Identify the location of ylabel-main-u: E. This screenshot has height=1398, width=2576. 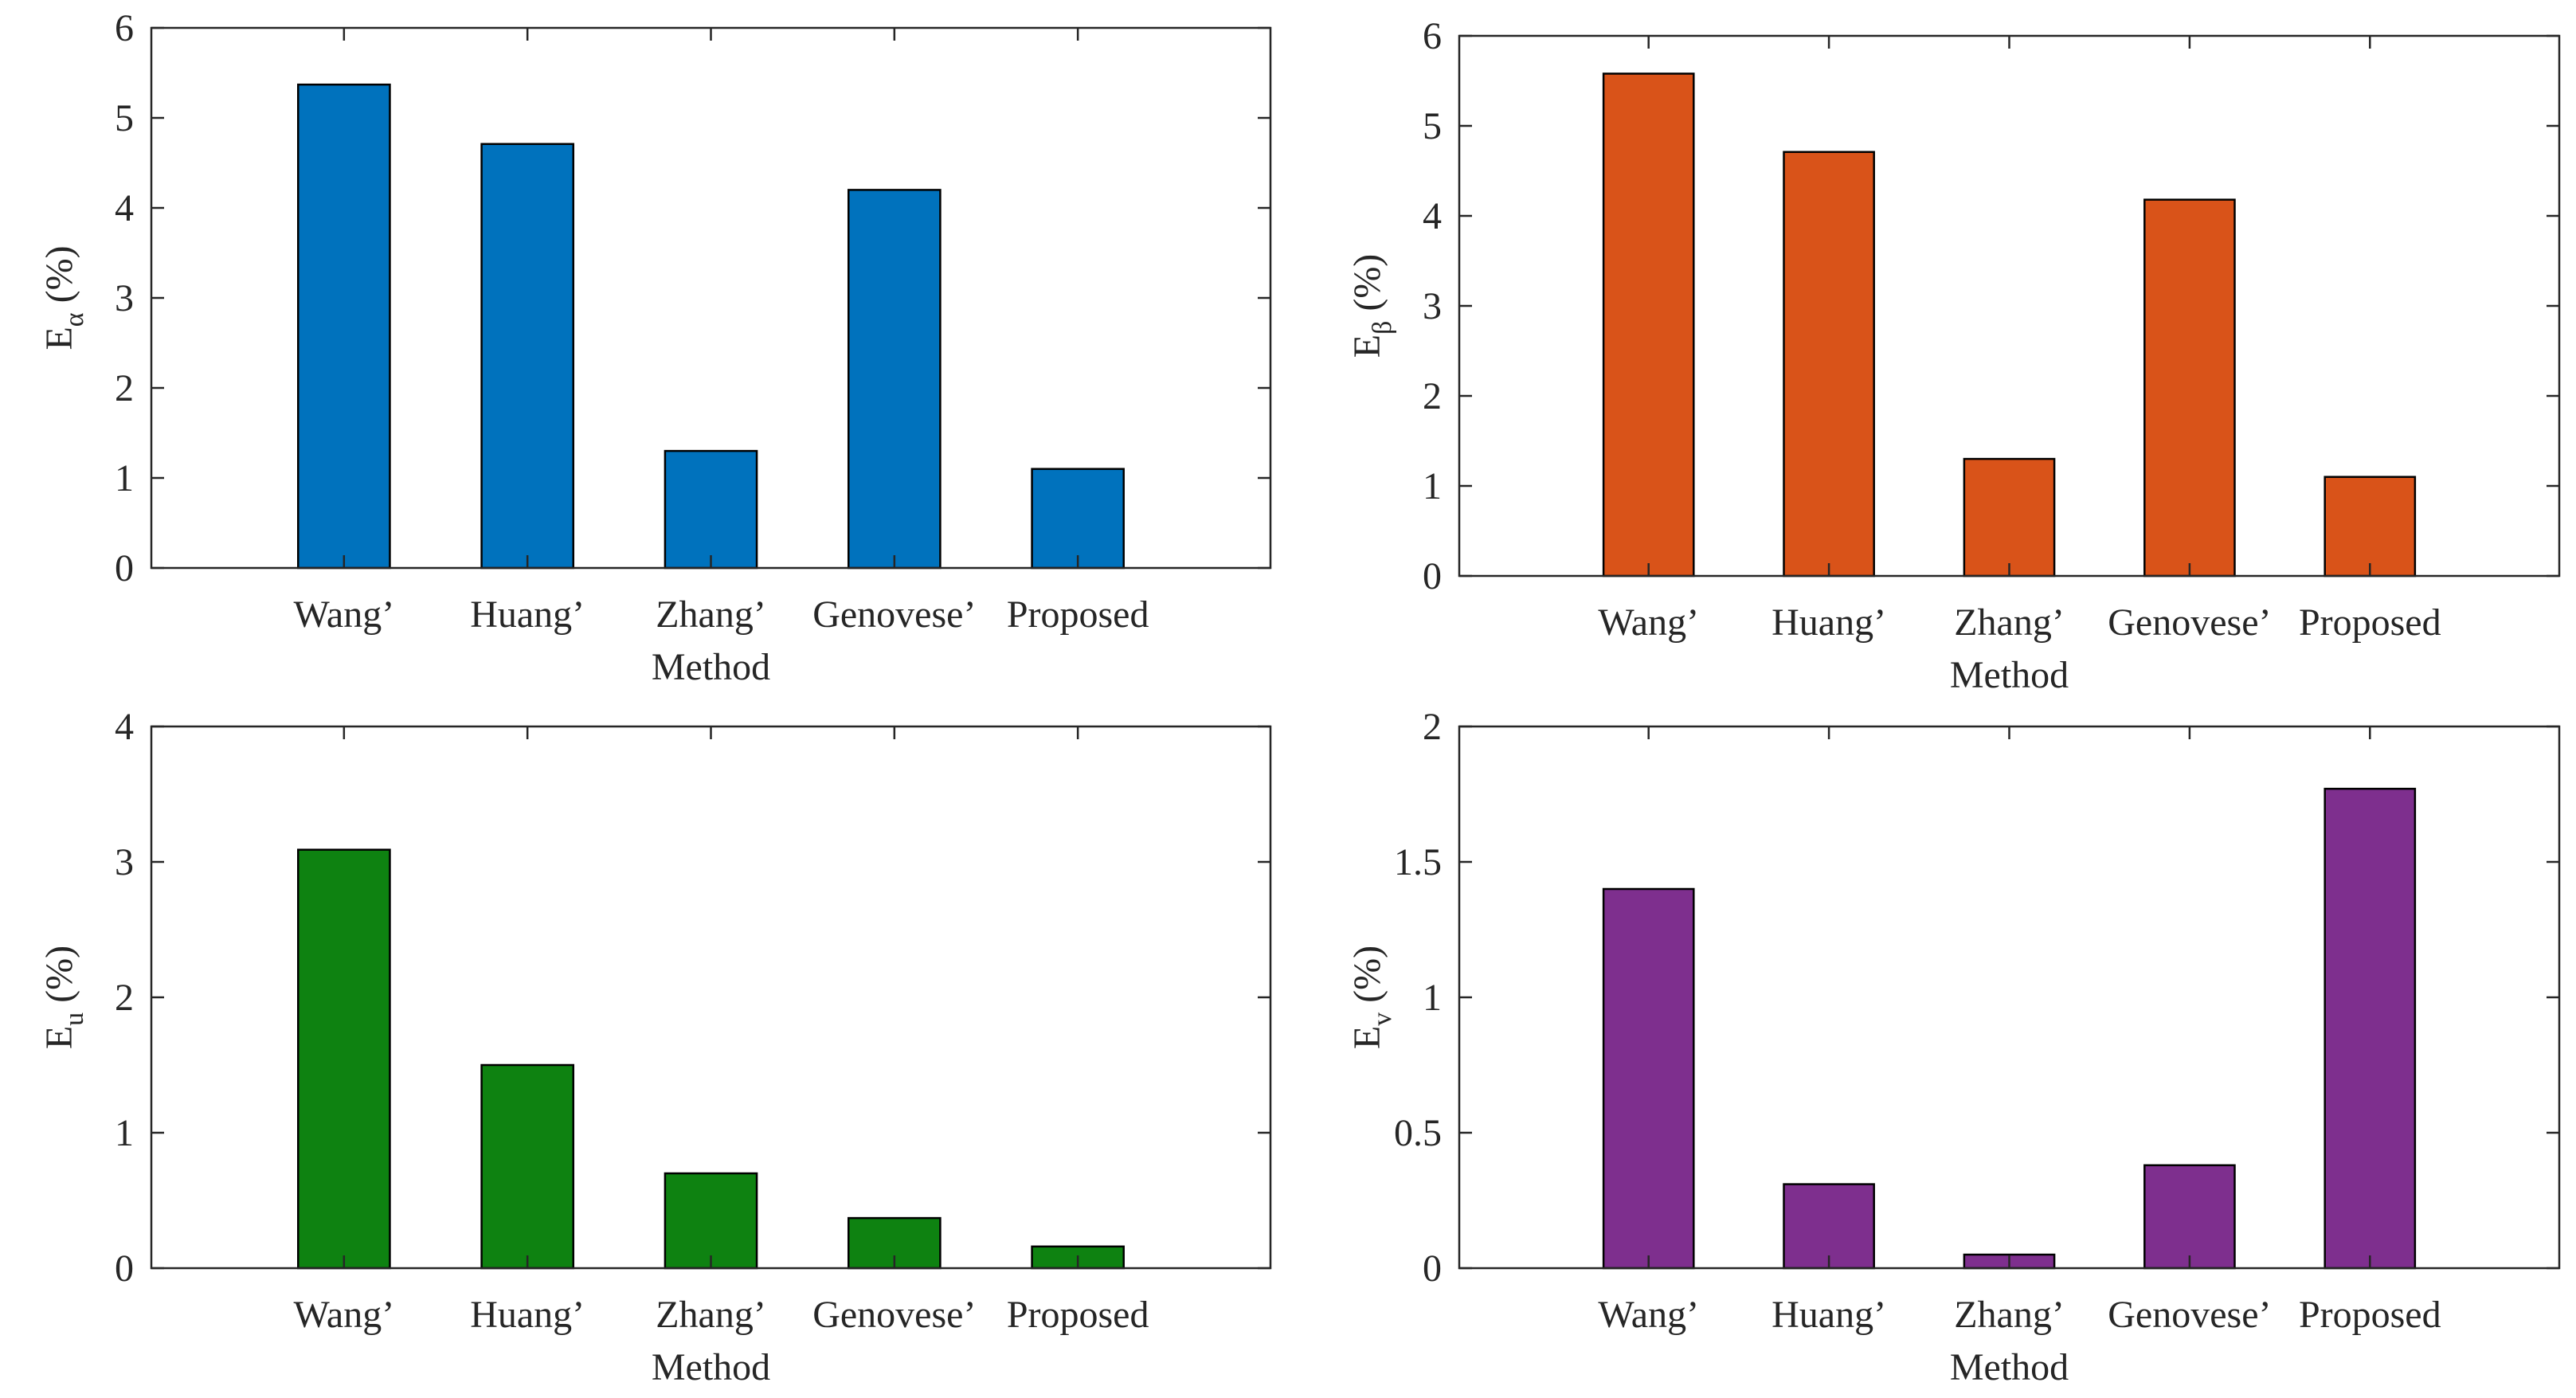
(59, 1037).